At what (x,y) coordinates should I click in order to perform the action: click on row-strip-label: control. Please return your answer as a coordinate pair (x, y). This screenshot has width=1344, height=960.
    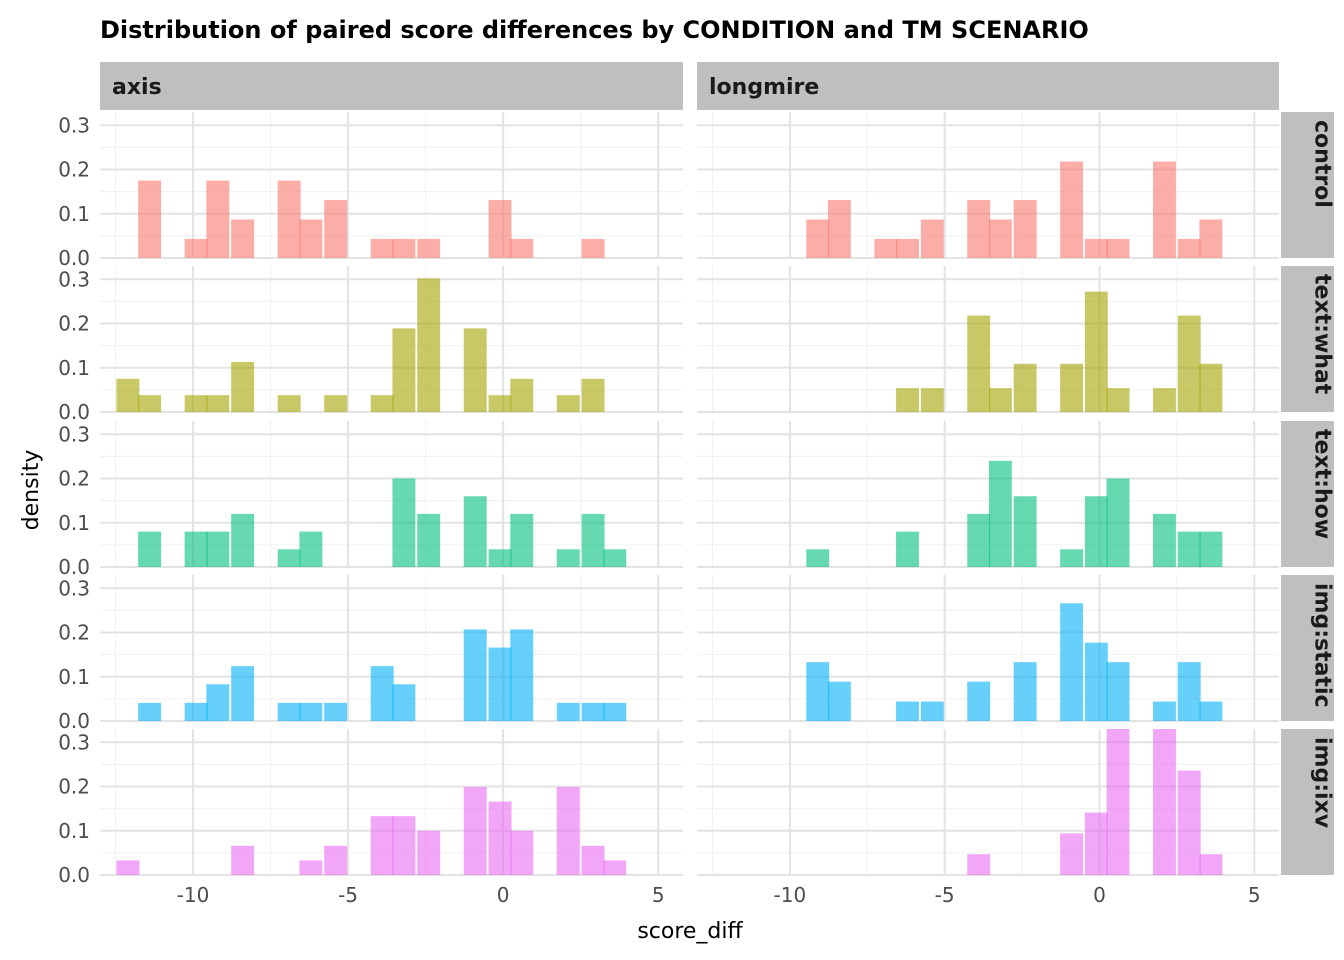
    Looking at the image, I should click on (1322, 164).